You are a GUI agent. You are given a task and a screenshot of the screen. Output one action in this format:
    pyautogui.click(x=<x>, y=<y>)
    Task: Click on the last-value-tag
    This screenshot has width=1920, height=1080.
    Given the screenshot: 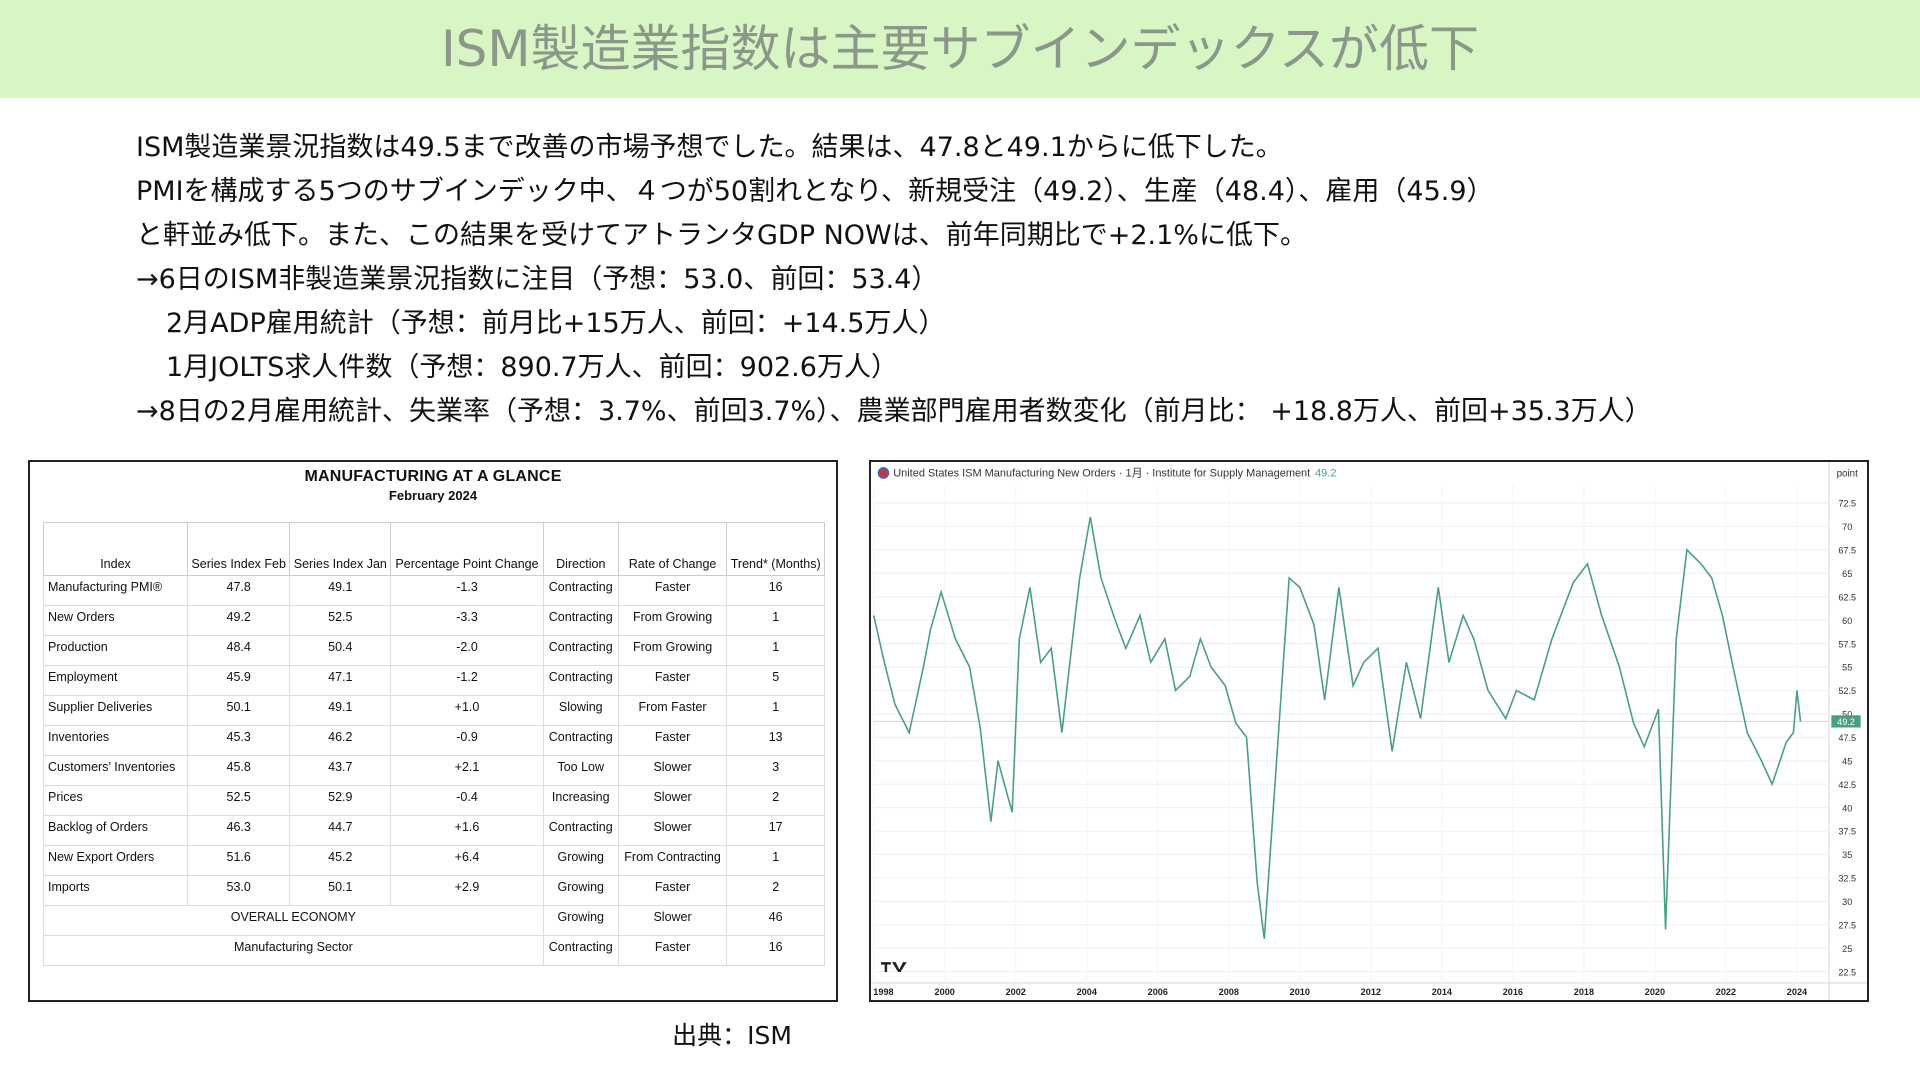 What is the action you would take?
    pyautogui.click(x=1846, y=721)
    